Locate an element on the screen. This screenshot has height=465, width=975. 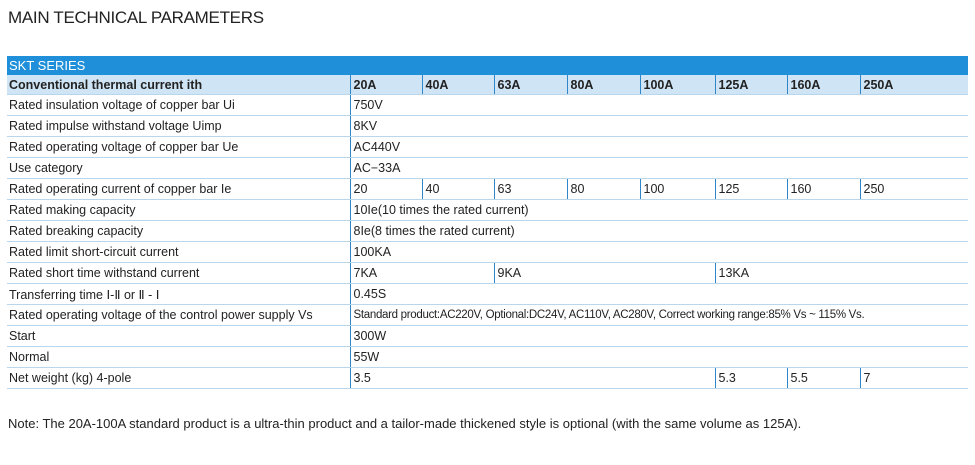
header-cell: 63A is located at coordinates (530, 85).